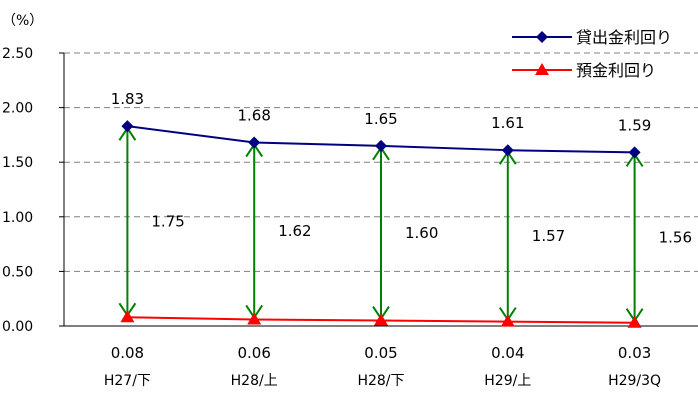 The width and height of the screenshot is (698, 396). I want to click on data-label: 1.83, so click(127, 99).